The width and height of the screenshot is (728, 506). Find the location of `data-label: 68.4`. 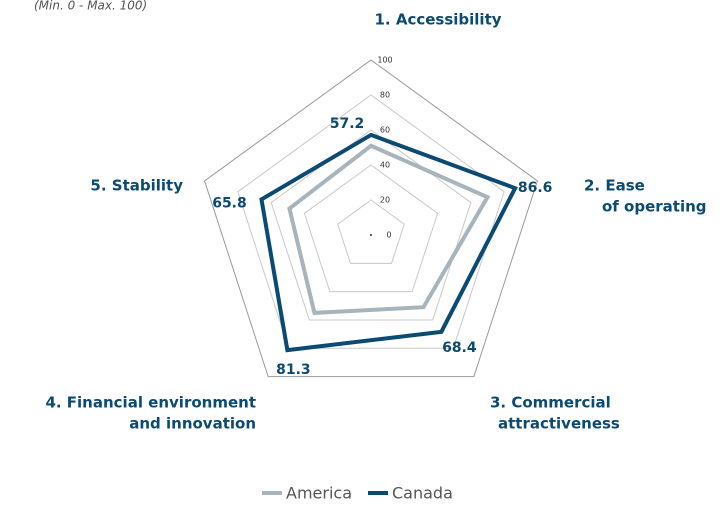

data-label: 68.4 is located at coordinates (459, 348).